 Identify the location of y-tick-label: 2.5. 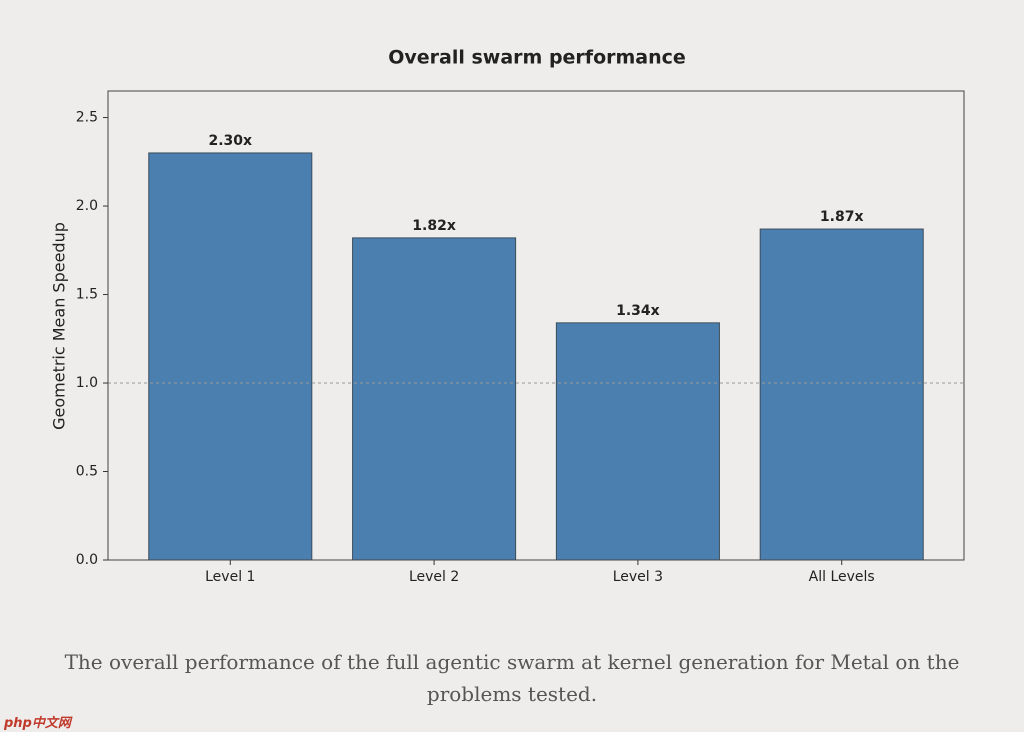
(87, 118).